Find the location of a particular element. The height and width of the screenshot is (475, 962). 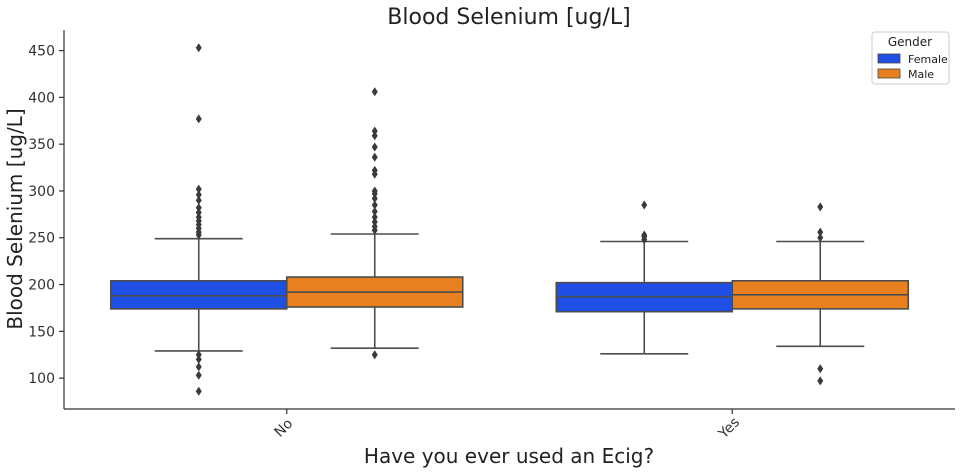

x-tick-label: Yes is located at coordinates (729, 429).